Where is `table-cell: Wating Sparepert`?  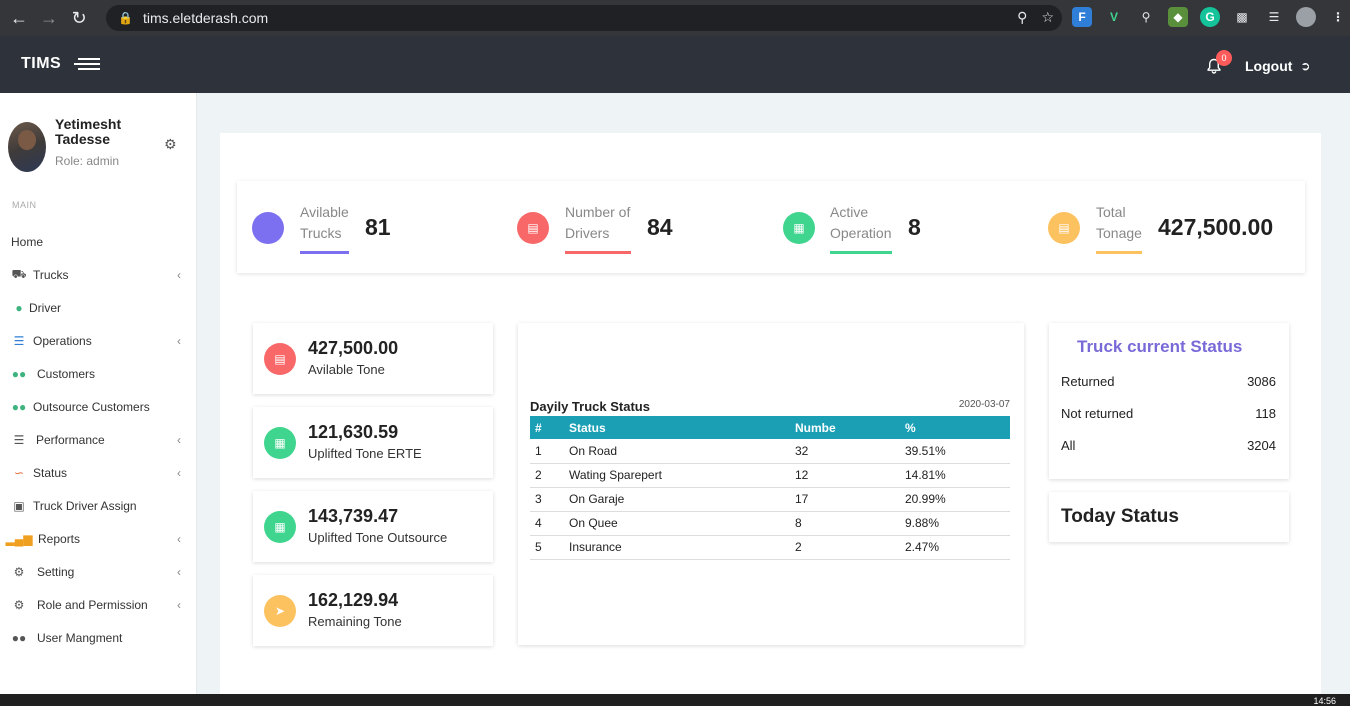
table-cell: Wating Sparepert is located at coordinates (677, 475).